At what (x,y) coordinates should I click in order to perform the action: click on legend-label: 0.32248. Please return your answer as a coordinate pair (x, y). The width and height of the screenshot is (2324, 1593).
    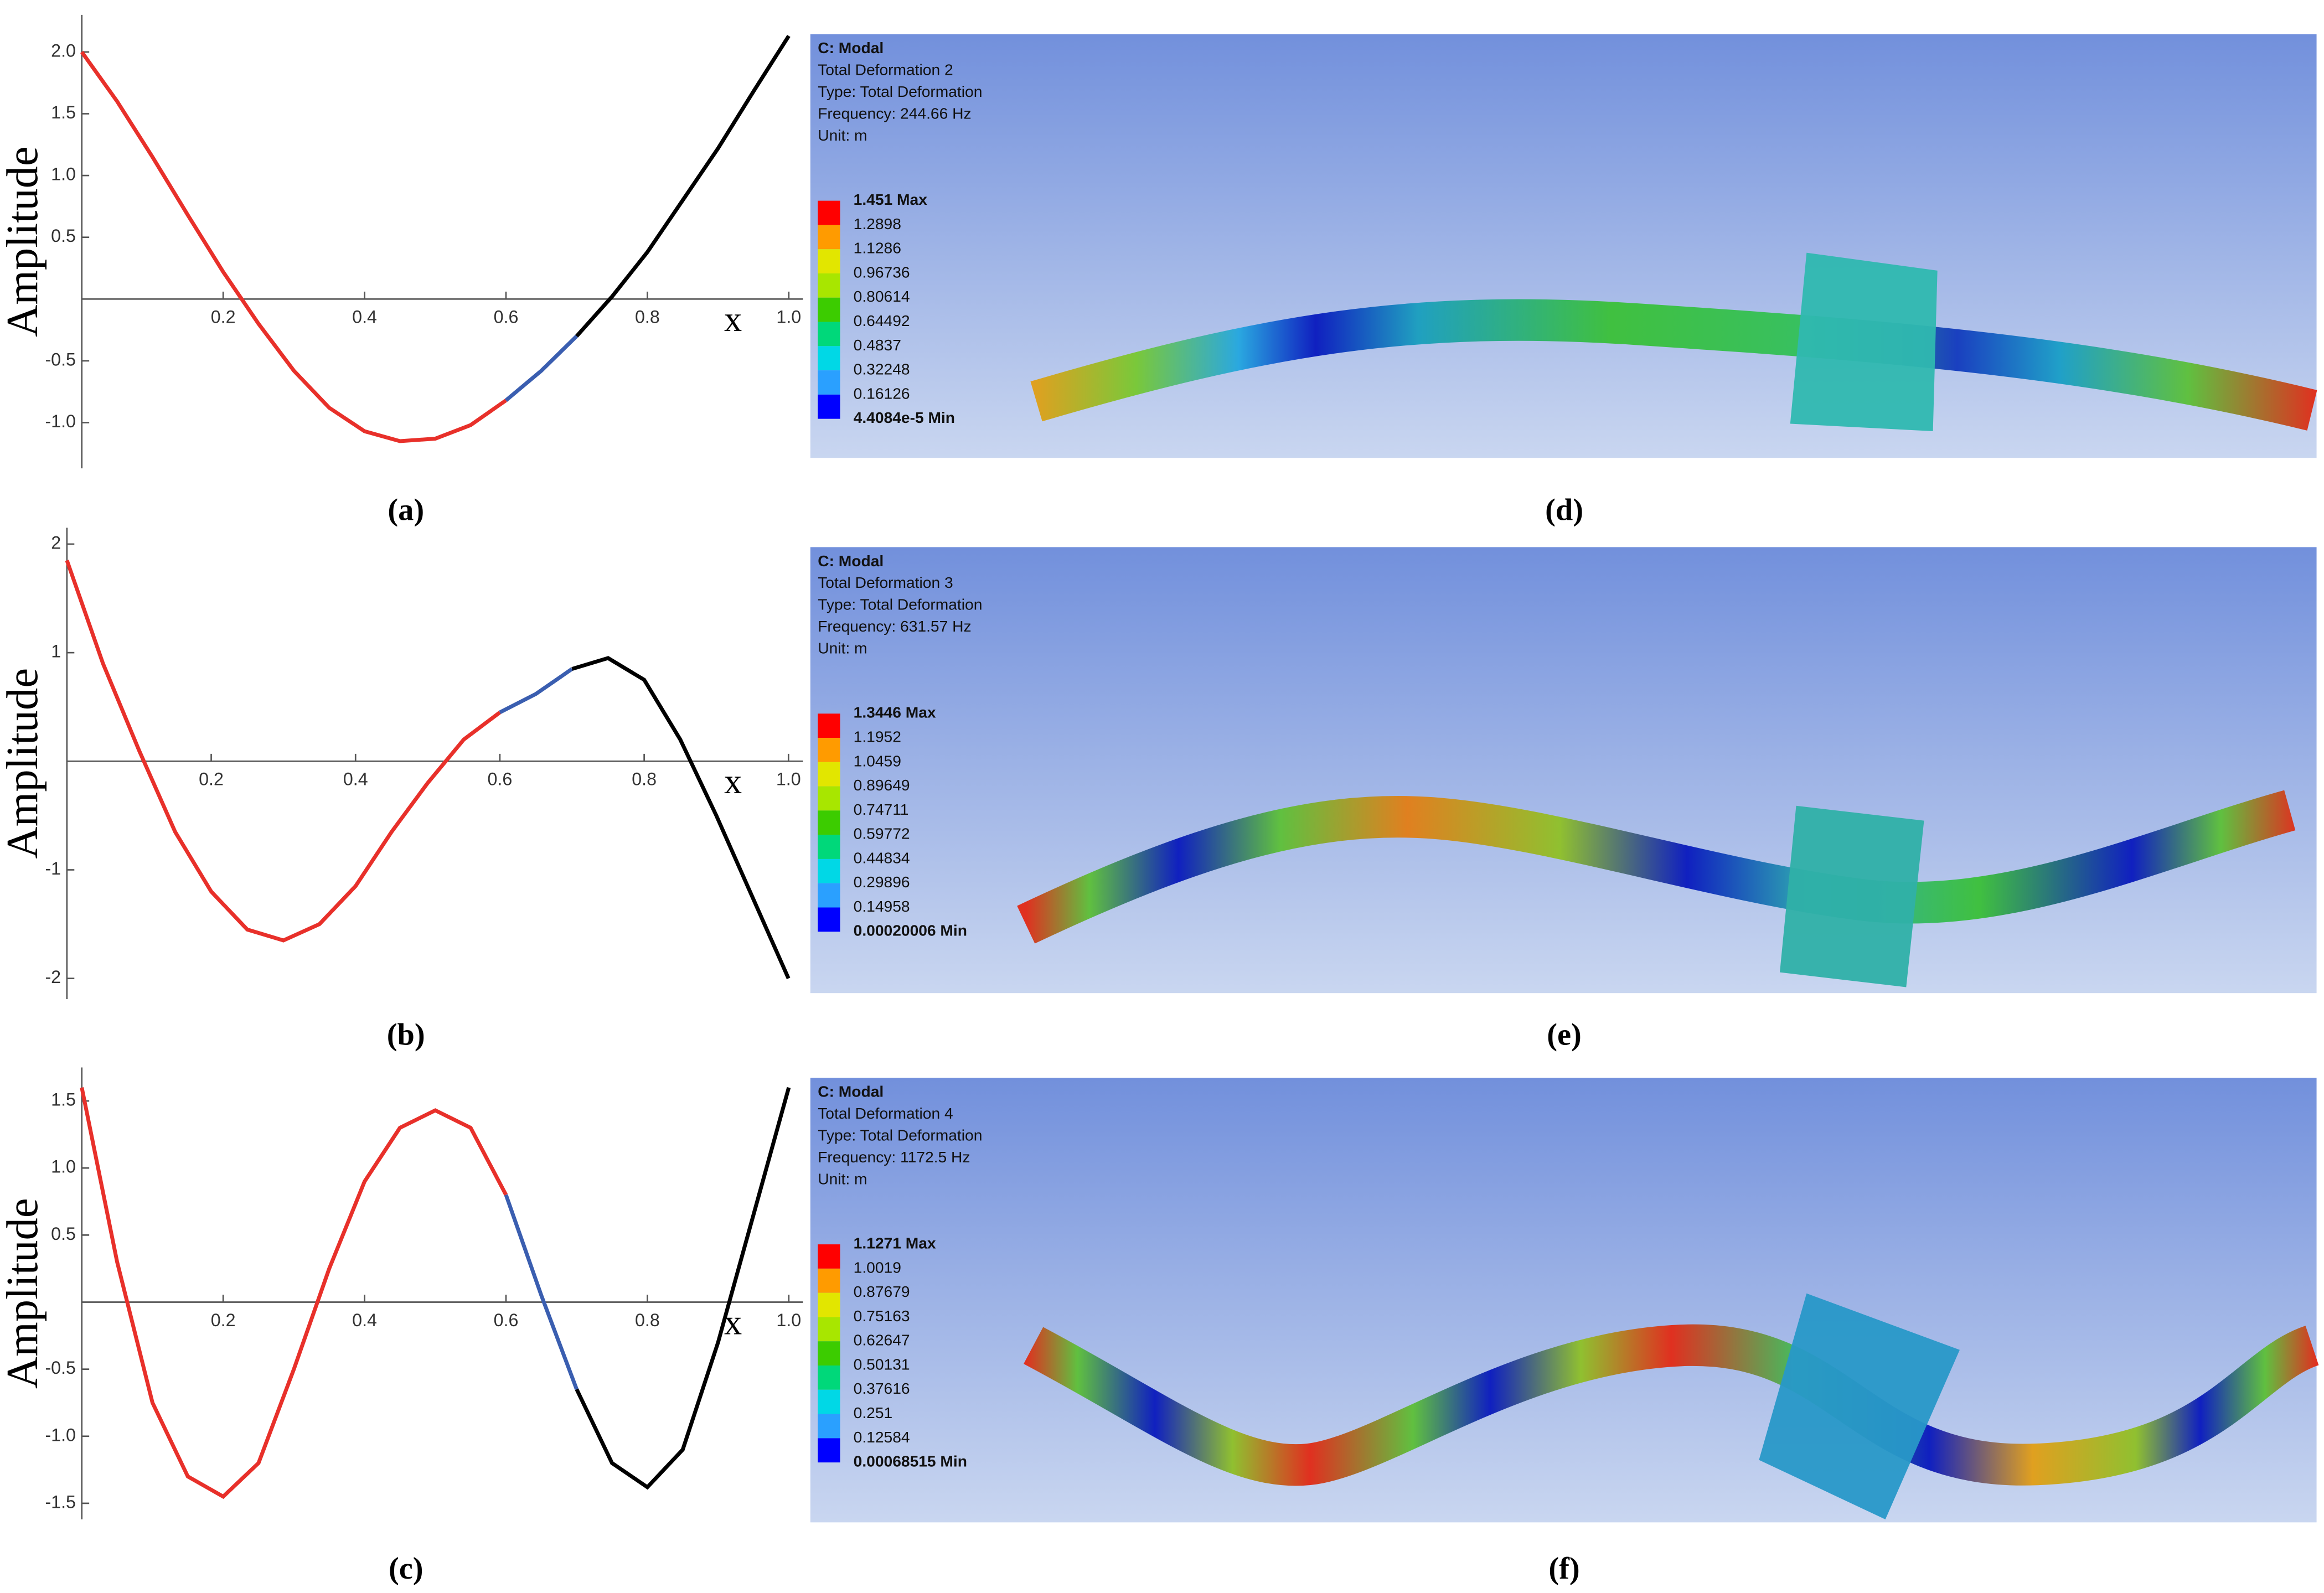
    Looking at the image, I should click on (882, 369).